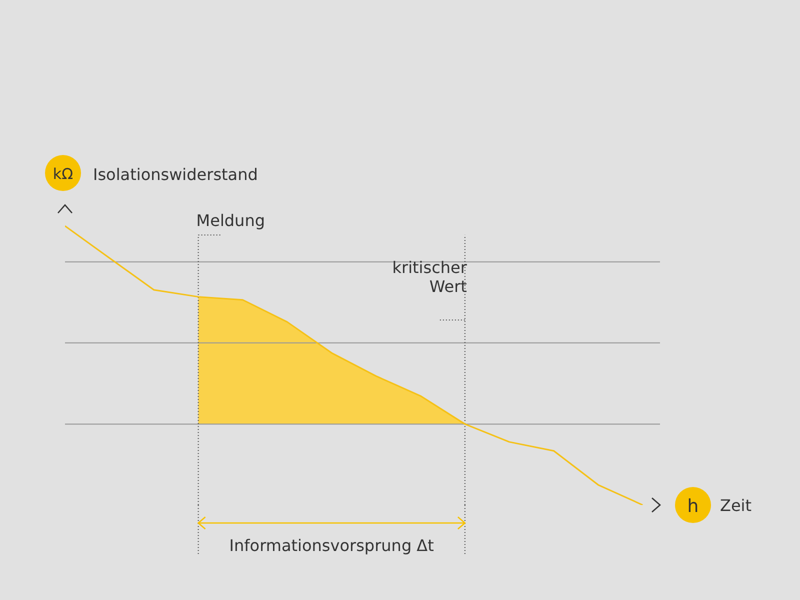  What do you see at coordinates (175, 174) in the screenshot?
I see `y-axis-title: Isolationswiderstand` at bounding box center [175, 174].